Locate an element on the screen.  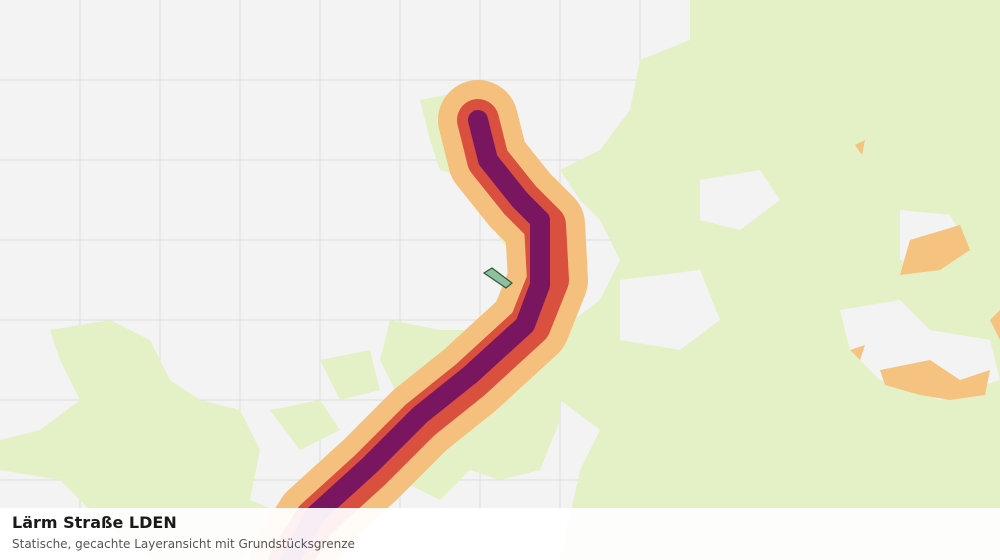
parcel-boundary is located at coordinates (497, 278).